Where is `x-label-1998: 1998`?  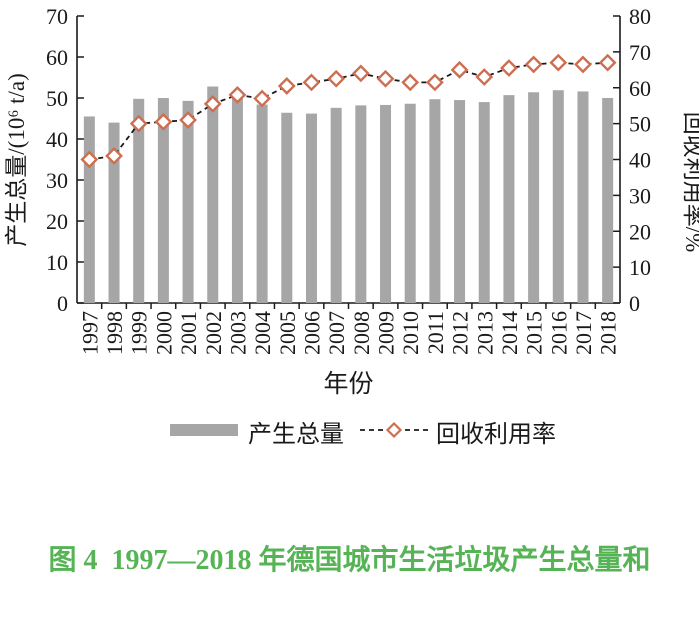
x-label-1998: 1998 is located at coordinates (114, 333).